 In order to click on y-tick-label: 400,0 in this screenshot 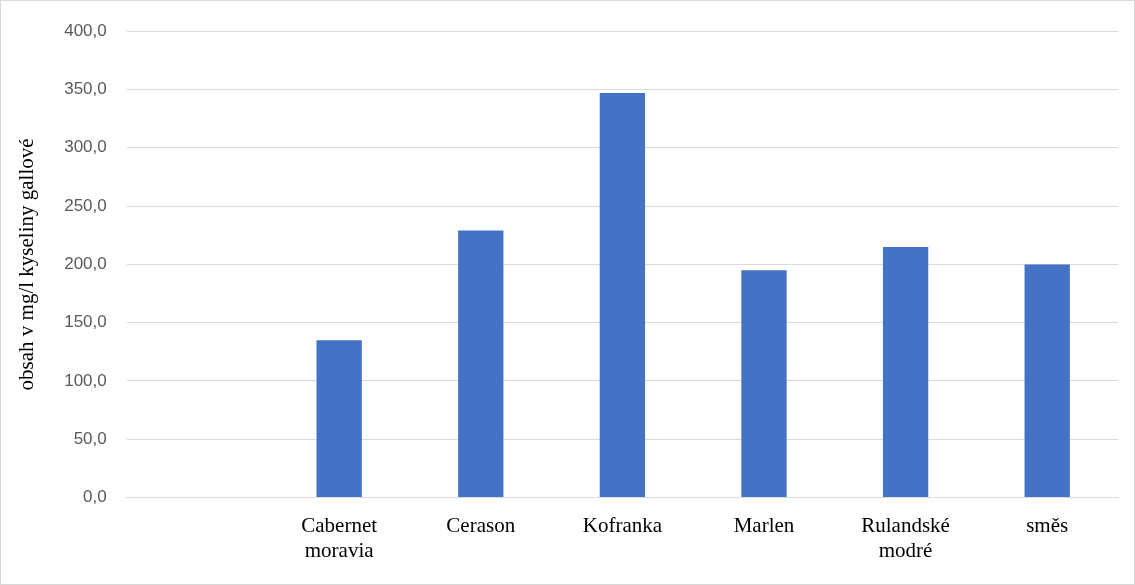, I will do `click(85, 30)`.